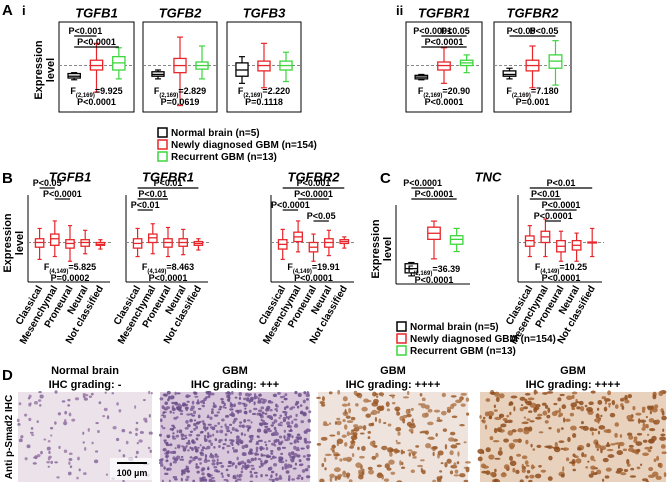 This screenshot has height=482, width=671. What do you see at coordinates (382, 248) in the screenshot?
I see `y-axis-label: Expression level` at bounding box center [382, 248].